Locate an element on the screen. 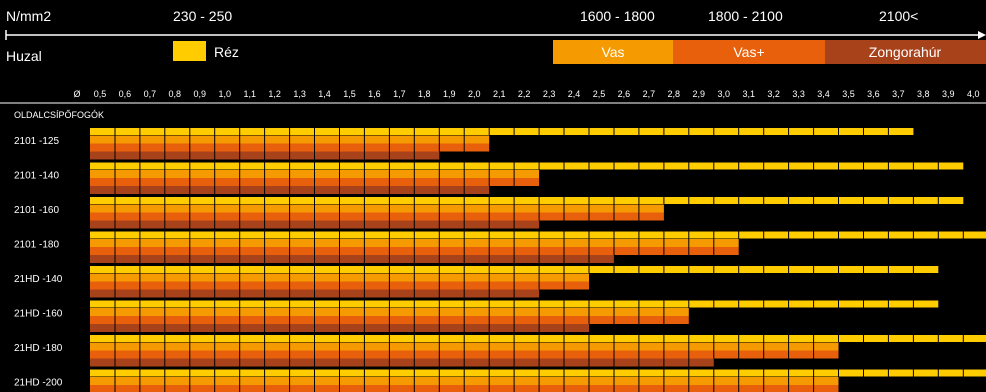  legend-band-vasplus is located at coordinates (749, 52).